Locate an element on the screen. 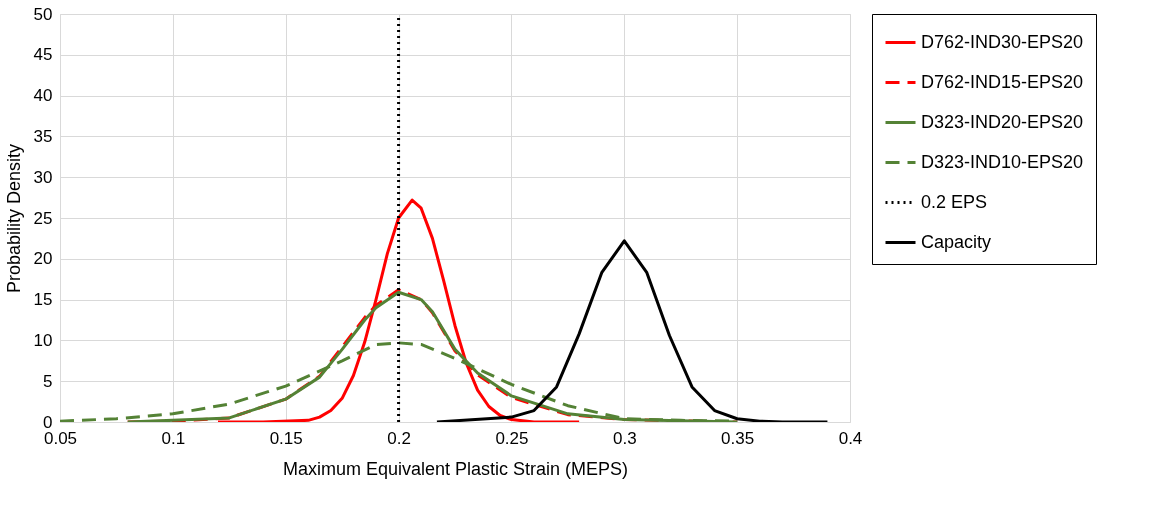 The height and width of the screenshot is (519, 1175). y-tick-label: 30 is located at coordinates (43, 177).